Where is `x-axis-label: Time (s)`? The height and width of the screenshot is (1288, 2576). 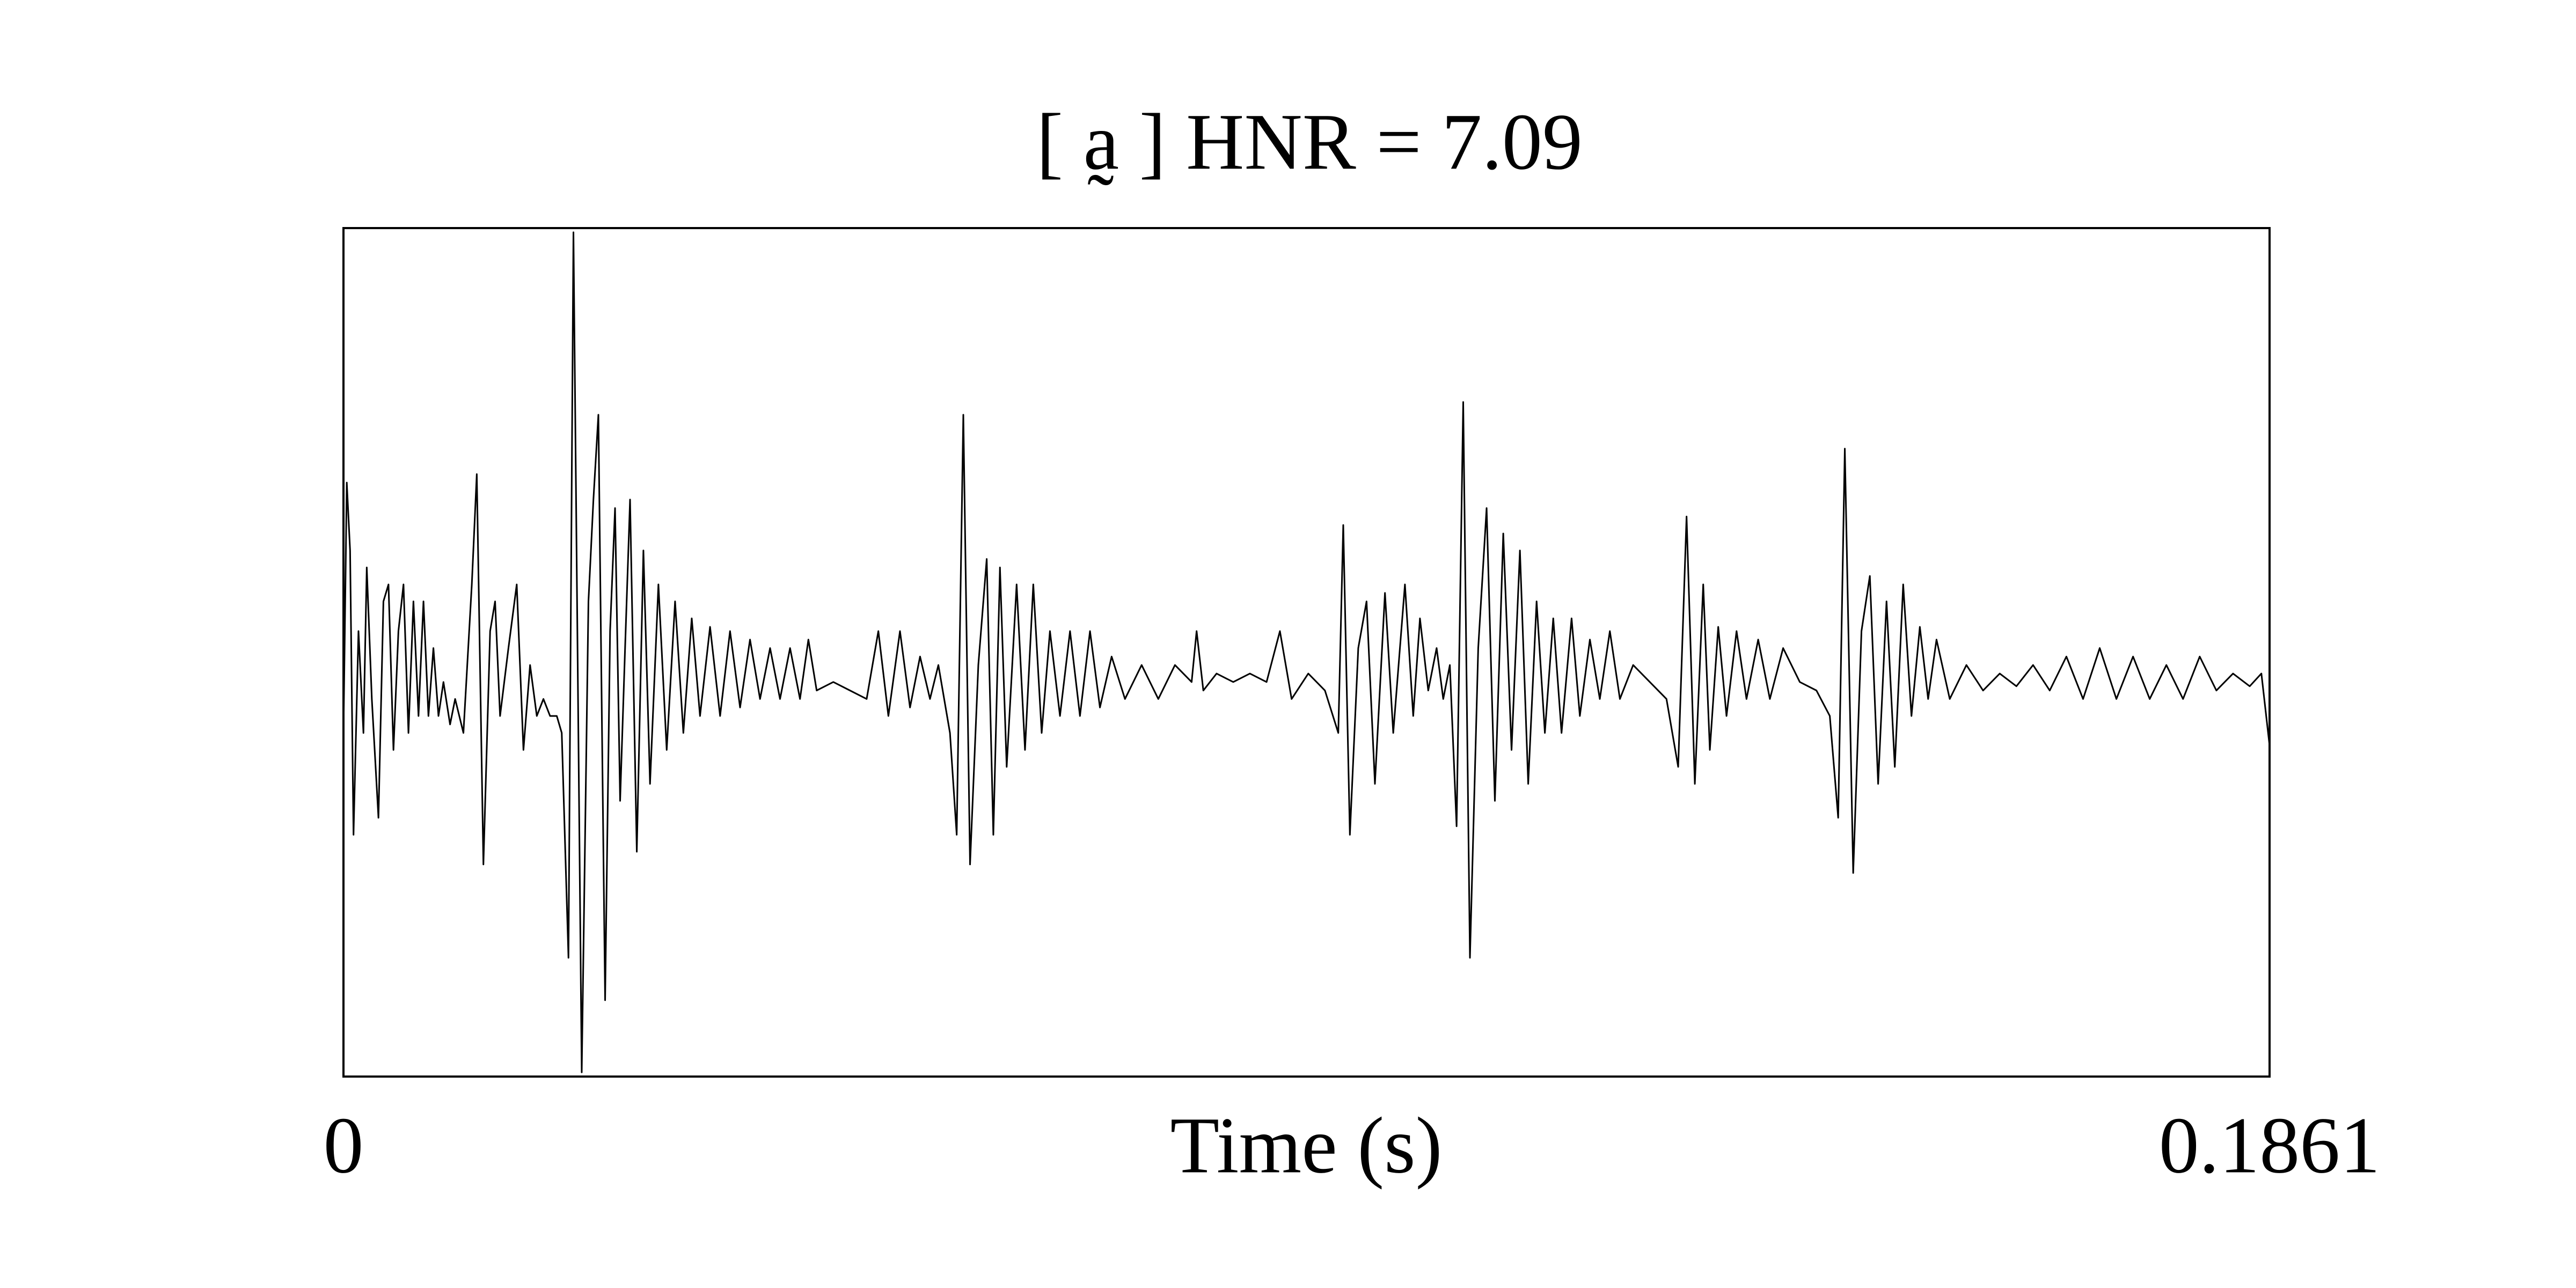
x-axis-label: Time (s) is located at coordinates (1306, 1145).